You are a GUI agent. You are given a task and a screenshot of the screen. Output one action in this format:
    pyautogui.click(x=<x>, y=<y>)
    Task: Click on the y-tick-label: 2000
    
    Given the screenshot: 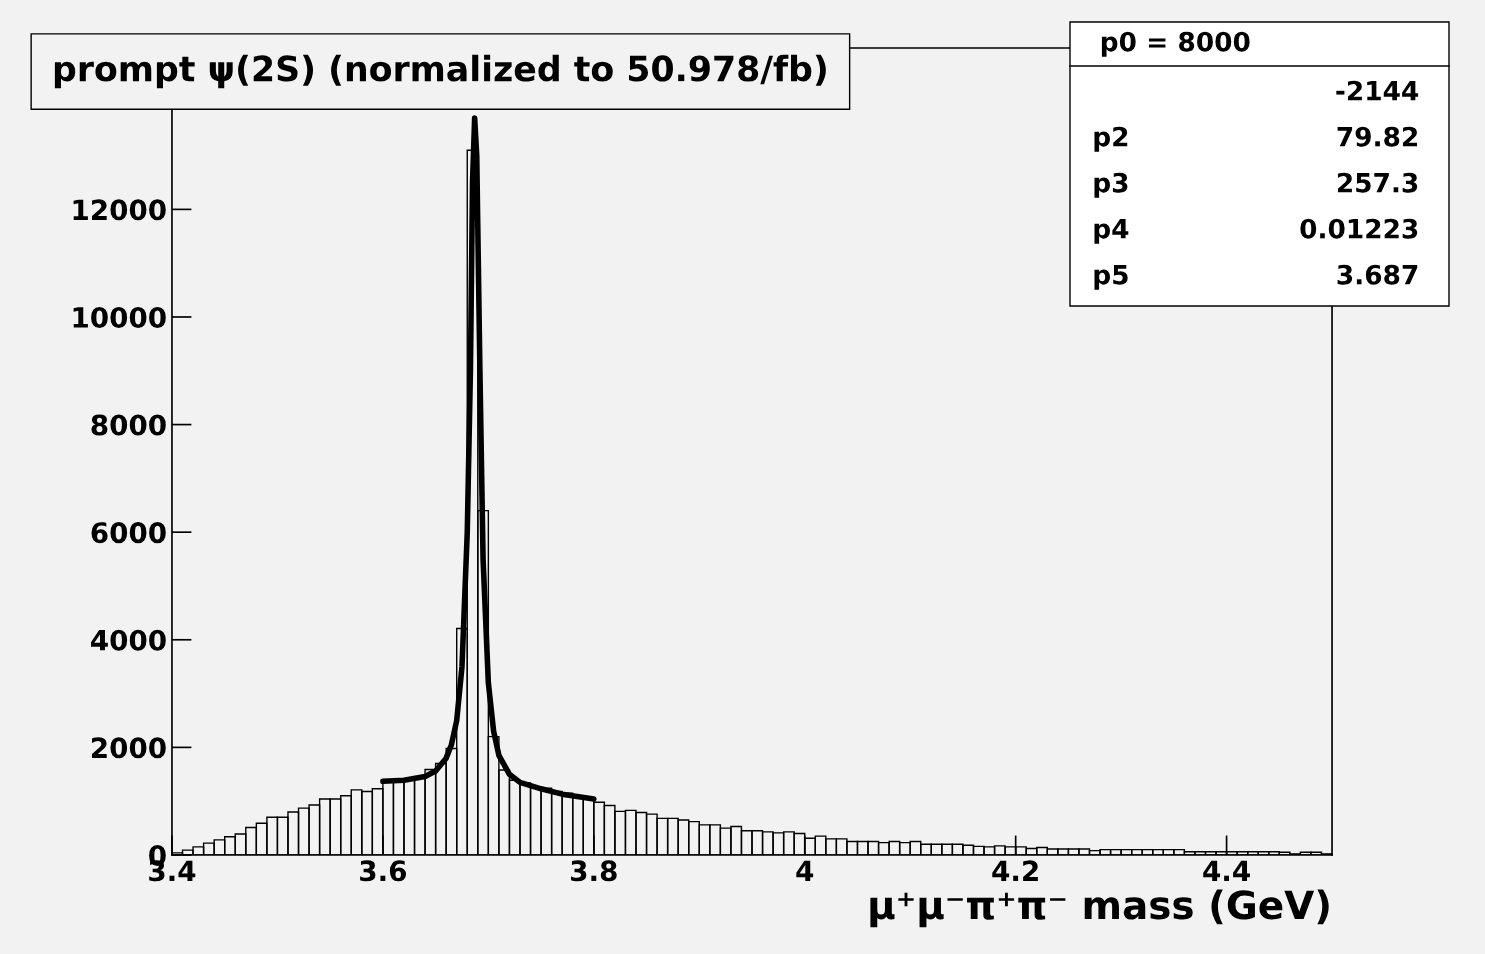 What is the action you would take?
    pyautogui.click(x=128, y=748)
    